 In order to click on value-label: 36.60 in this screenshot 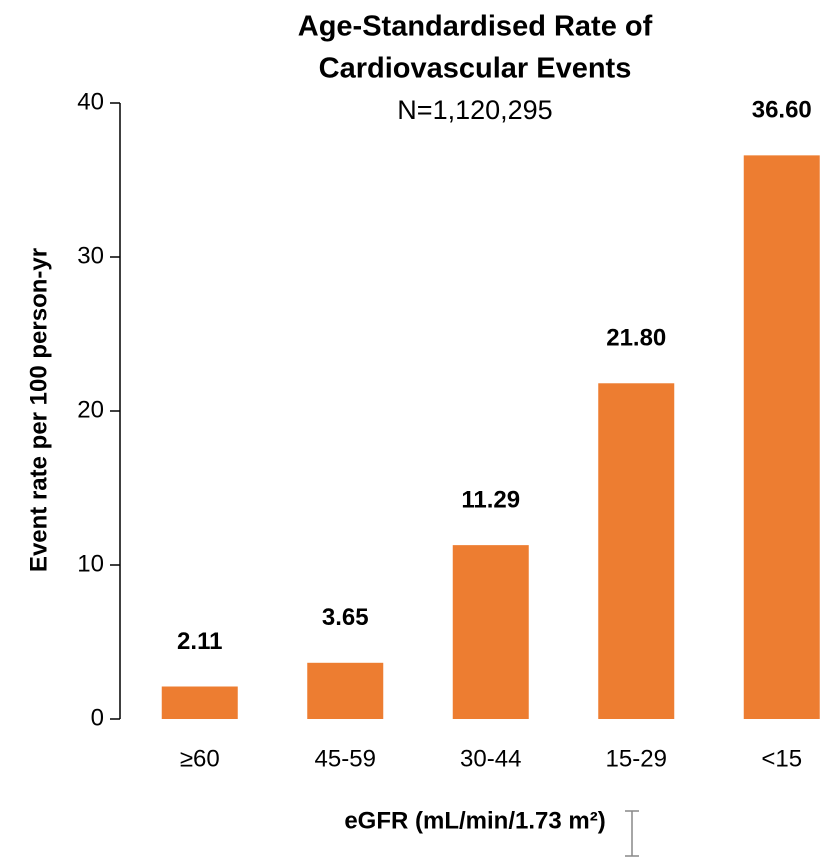, I will do `click(782, 110)`.